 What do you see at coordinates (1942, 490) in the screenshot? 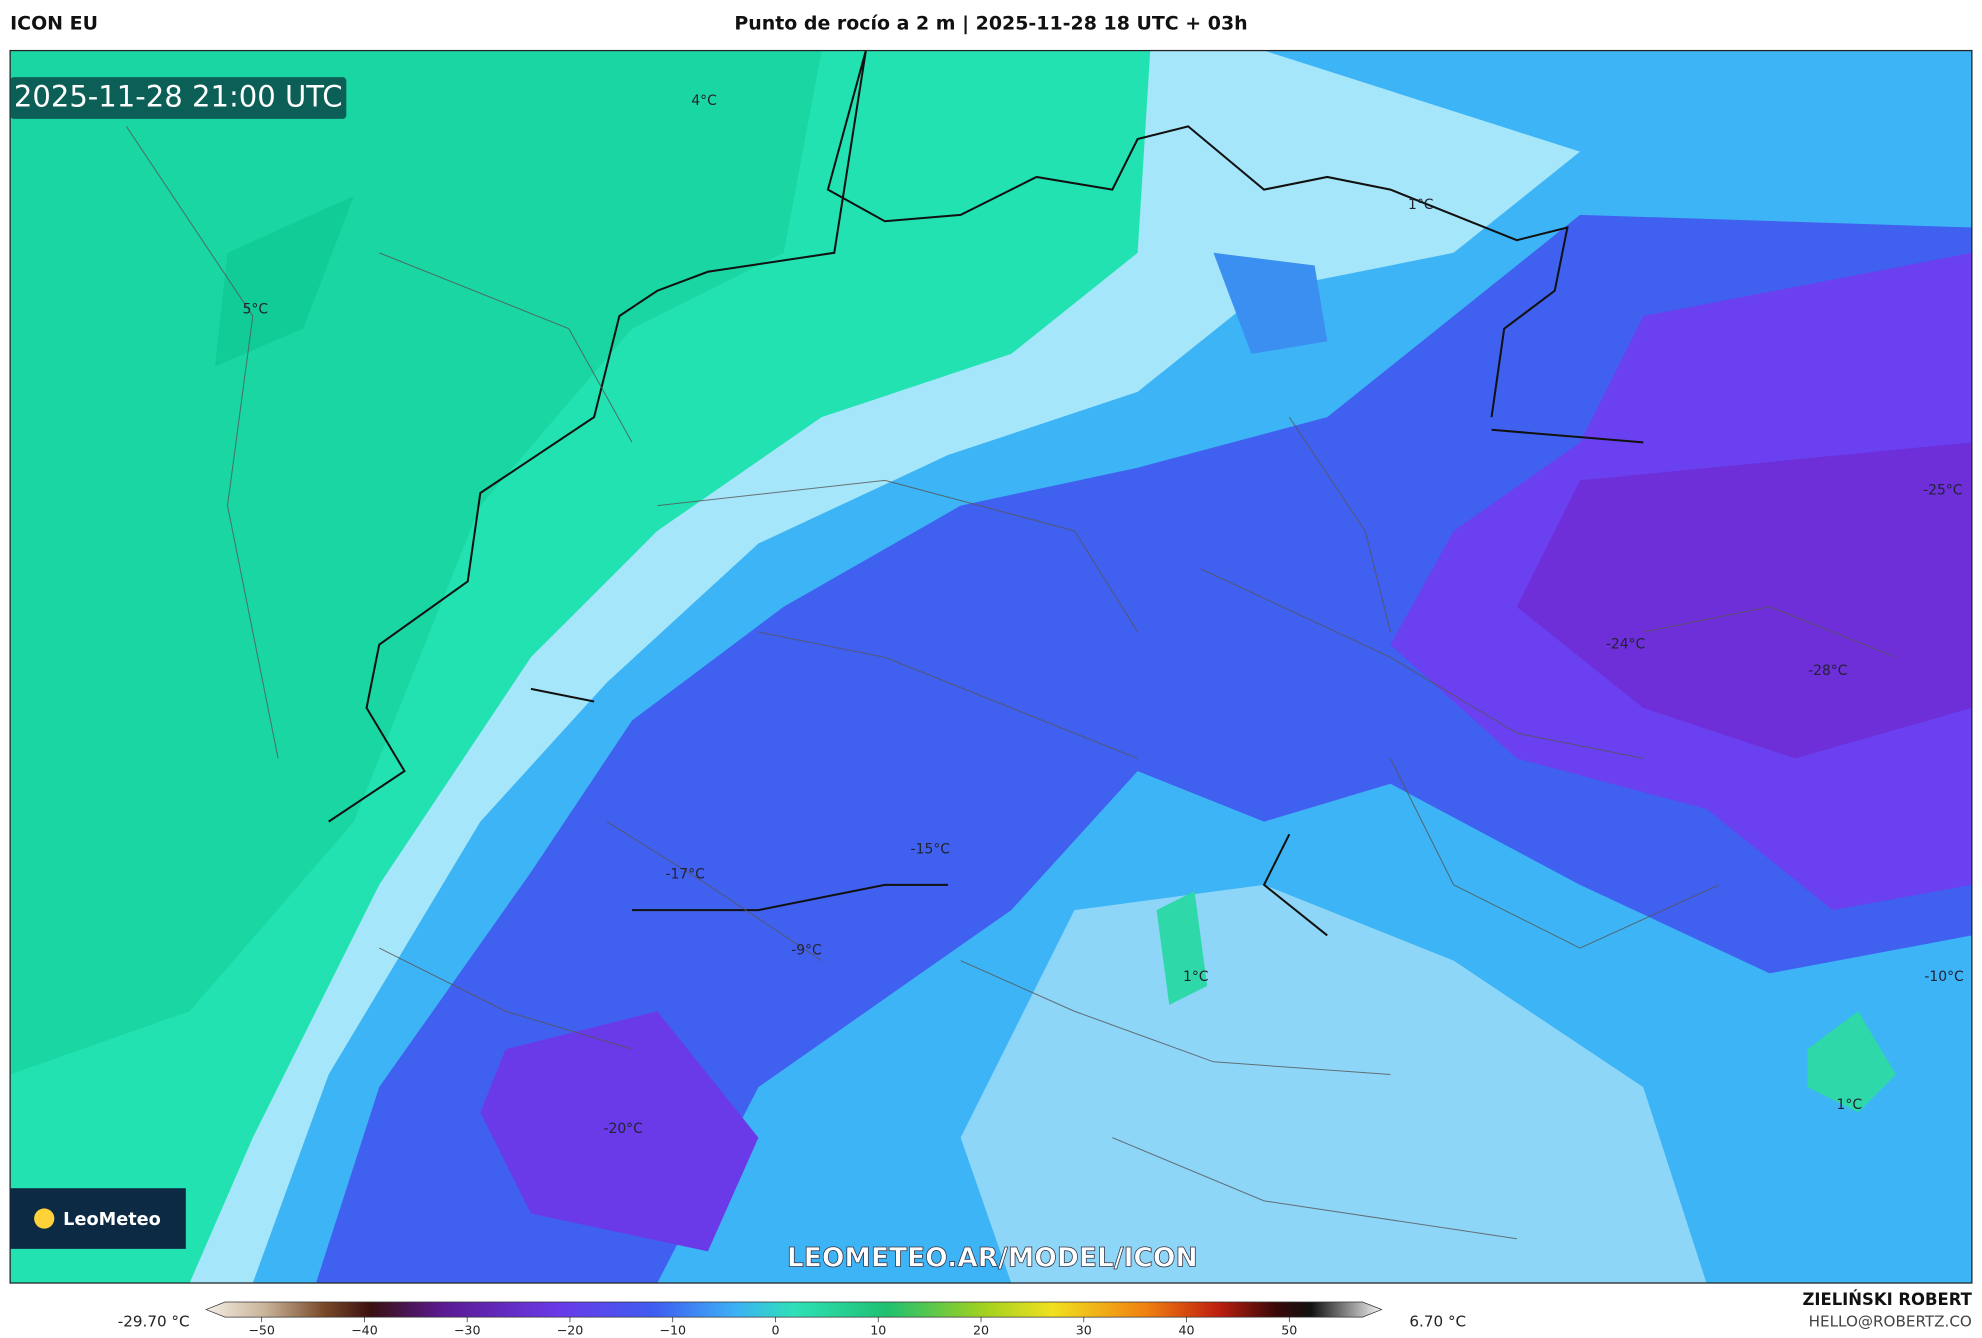
I see `contour-label: -25°C` at bounding box center [1942, 490].